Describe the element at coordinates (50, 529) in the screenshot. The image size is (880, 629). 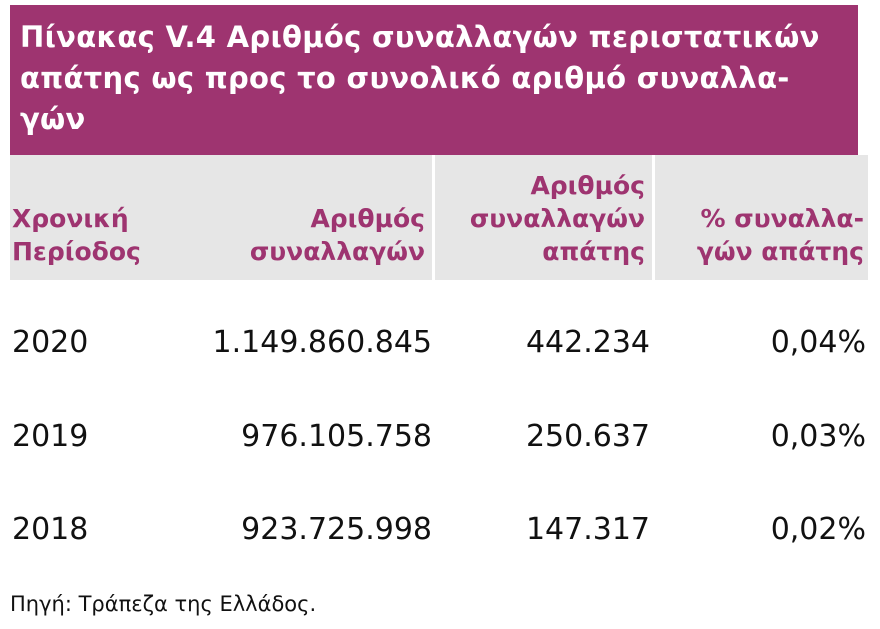
I see `table-cell: 2018` at that location.